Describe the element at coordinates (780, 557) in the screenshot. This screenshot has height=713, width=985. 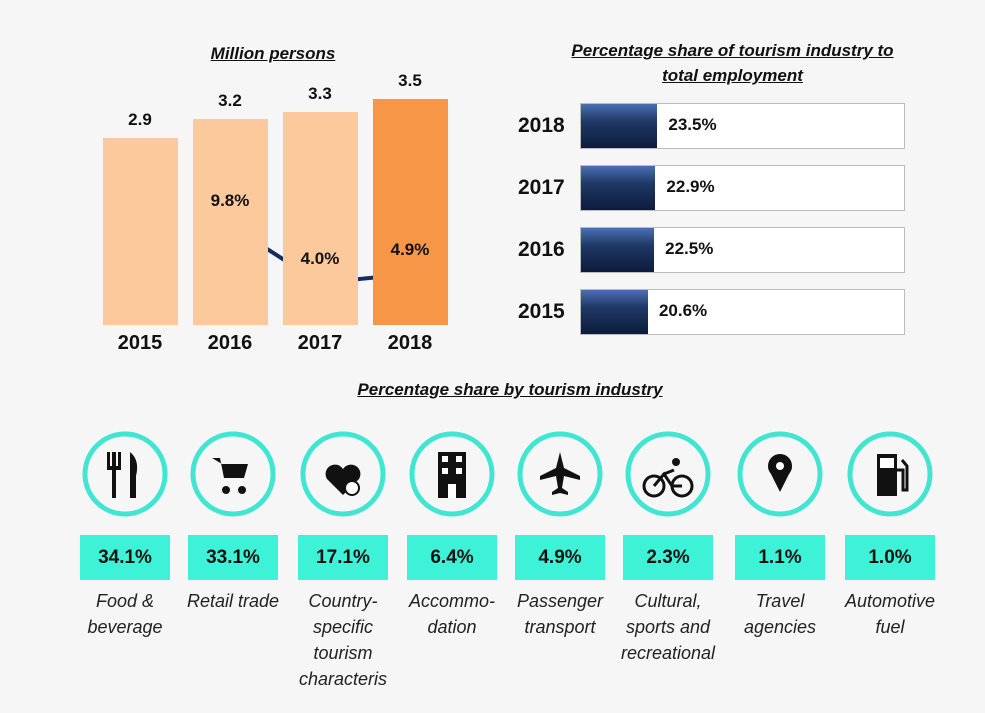
I see `value-box: 1.1%` at that location.